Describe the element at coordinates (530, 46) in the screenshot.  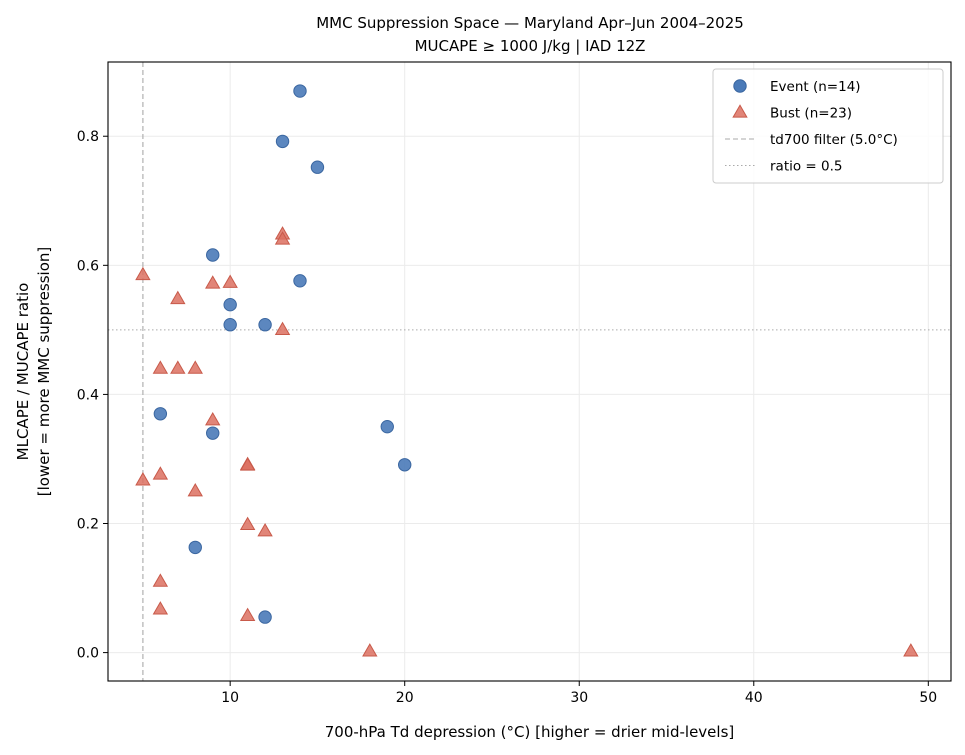
I see `chart-subtitle: MUCAPE ≥ 1000 J/kg | IAD 12Z` at that location.